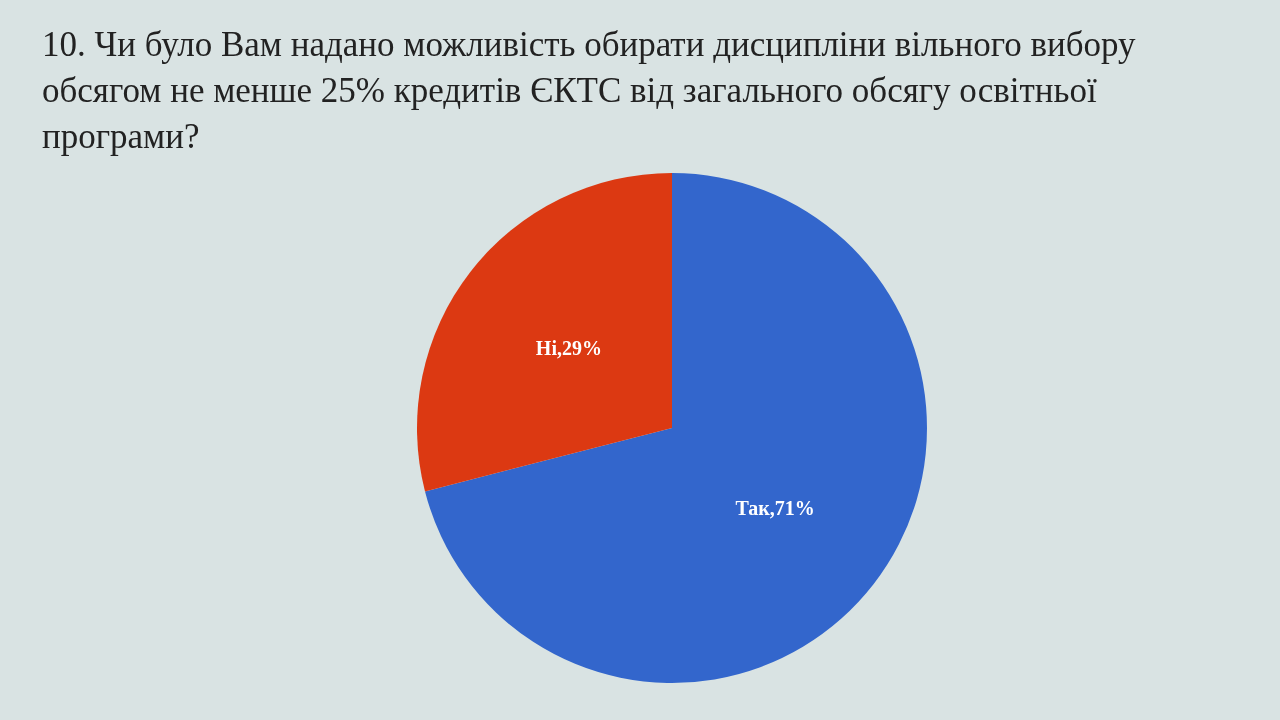 The width and height of the screenshot is (1280, 720). What do you see at coordinates (546, 348) in the screenshot?
I see `slice-label: Ні` at bounding box center [546, 348].